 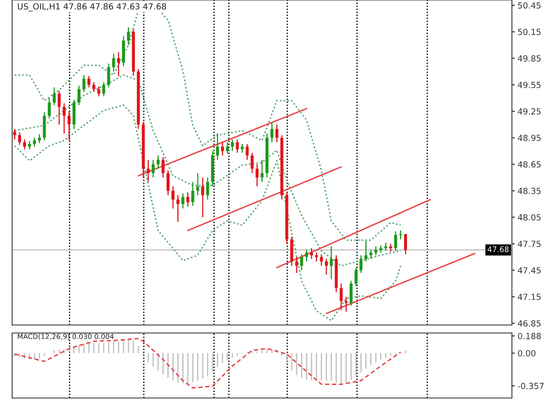 What do you see at coordinates (529, 111) in the screenshot?
I see `y-tick-label: 49.25` at bounding box center [529, 111].